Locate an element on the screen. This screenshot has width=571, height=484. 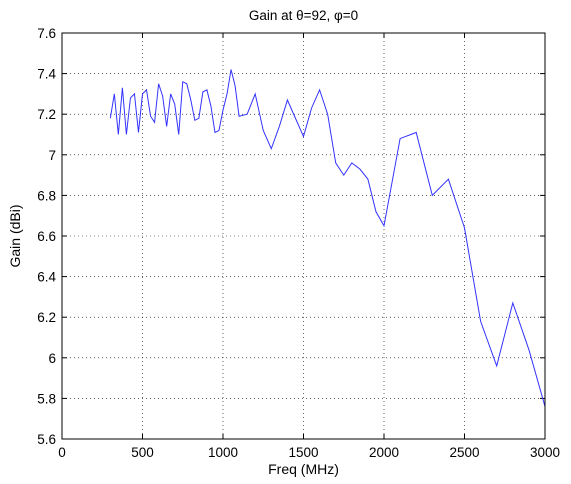
y-tick-label: 5.6 is located at coordinates (46, 439).